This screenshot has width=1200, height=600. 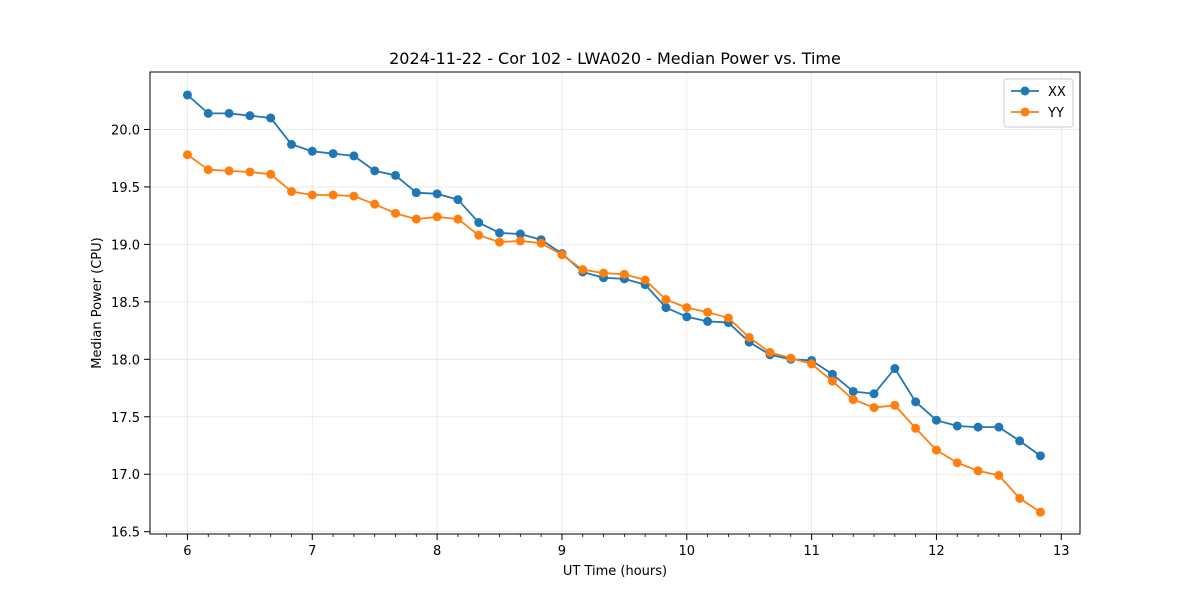 I want to click on y-axis: 16.5 17.0 17.5 18.0 18.5 19.0 19.5 20.0, so click(x=130, y=332).